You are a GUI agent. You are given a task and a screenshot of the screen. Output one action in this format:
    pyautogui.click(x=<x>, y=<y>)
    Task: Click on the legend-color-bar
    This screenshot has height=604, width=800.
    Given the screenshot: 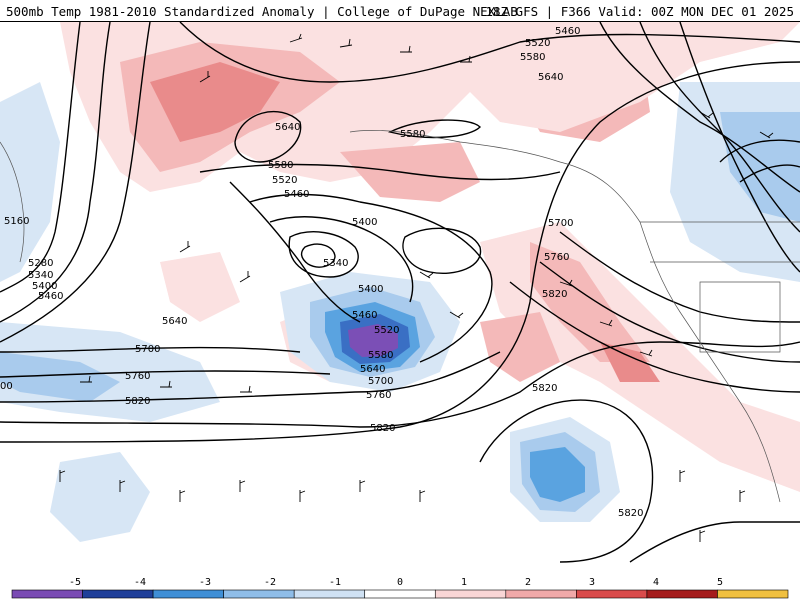 What is the action you would take?
    pyautogui.click(x=400, y=594)
    